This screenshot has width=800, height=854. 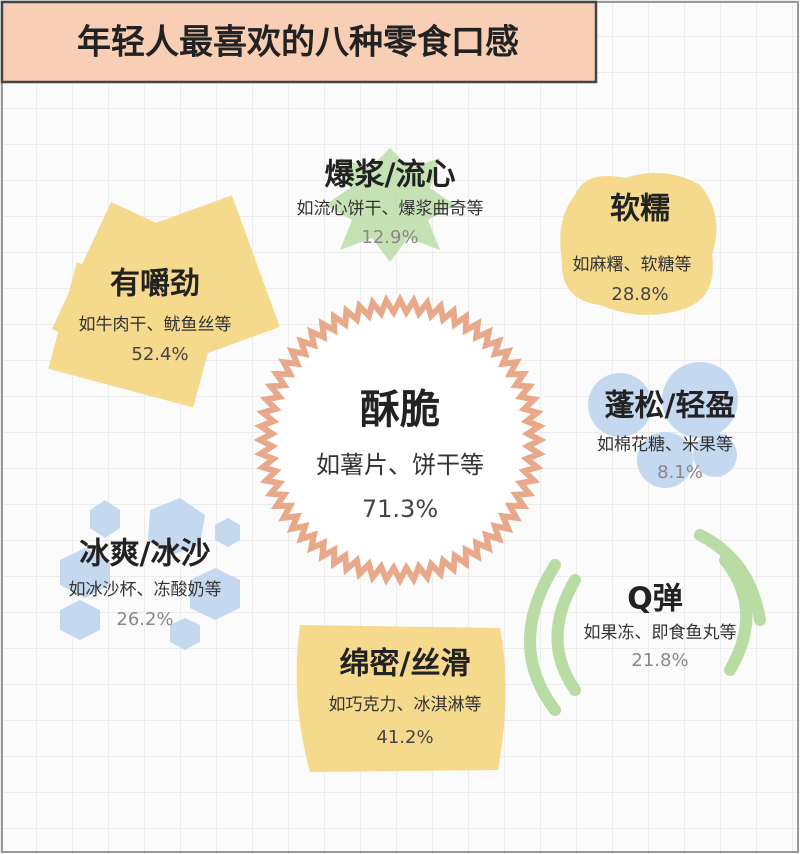 What do you see at coordinates (680, 472) in the screenshot?
I see `item-share: 8.1%` at bounding box center [680, 472].